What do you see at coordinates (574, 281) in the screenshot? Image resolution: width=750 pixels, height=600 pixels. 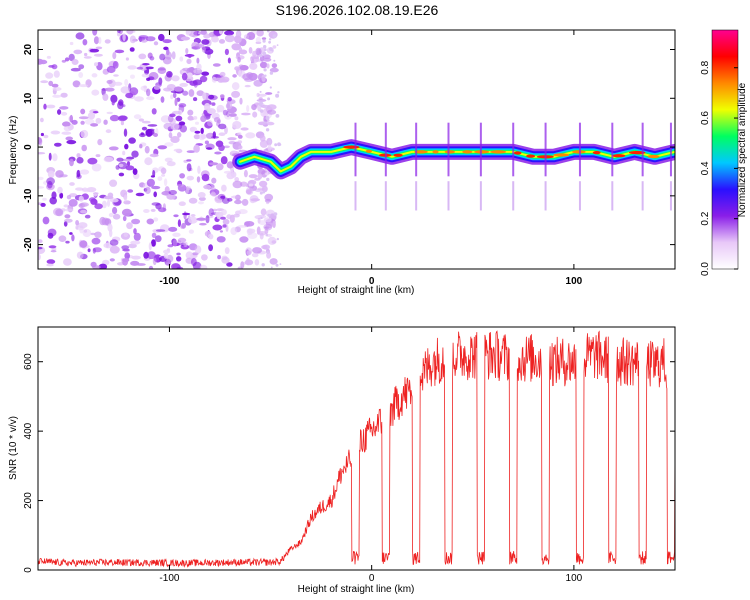 I see `x-tick-label: 100` at bounding box center [574, 281].